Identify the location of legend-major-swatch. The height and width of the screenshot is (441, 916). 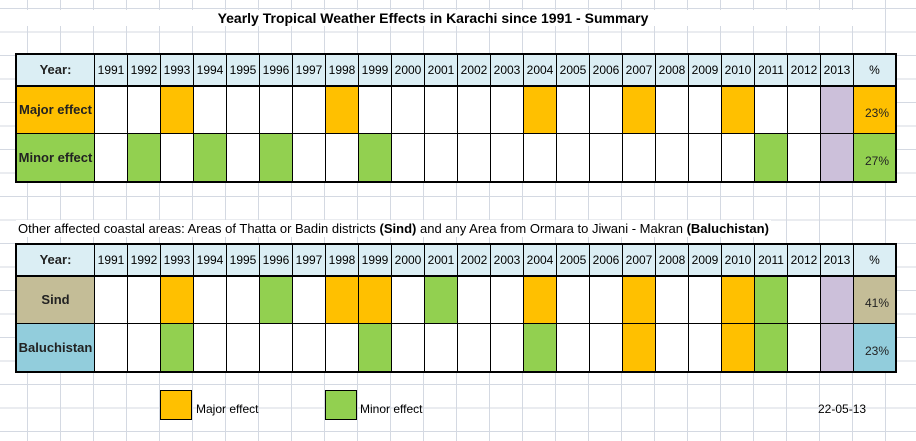
(176, 405).